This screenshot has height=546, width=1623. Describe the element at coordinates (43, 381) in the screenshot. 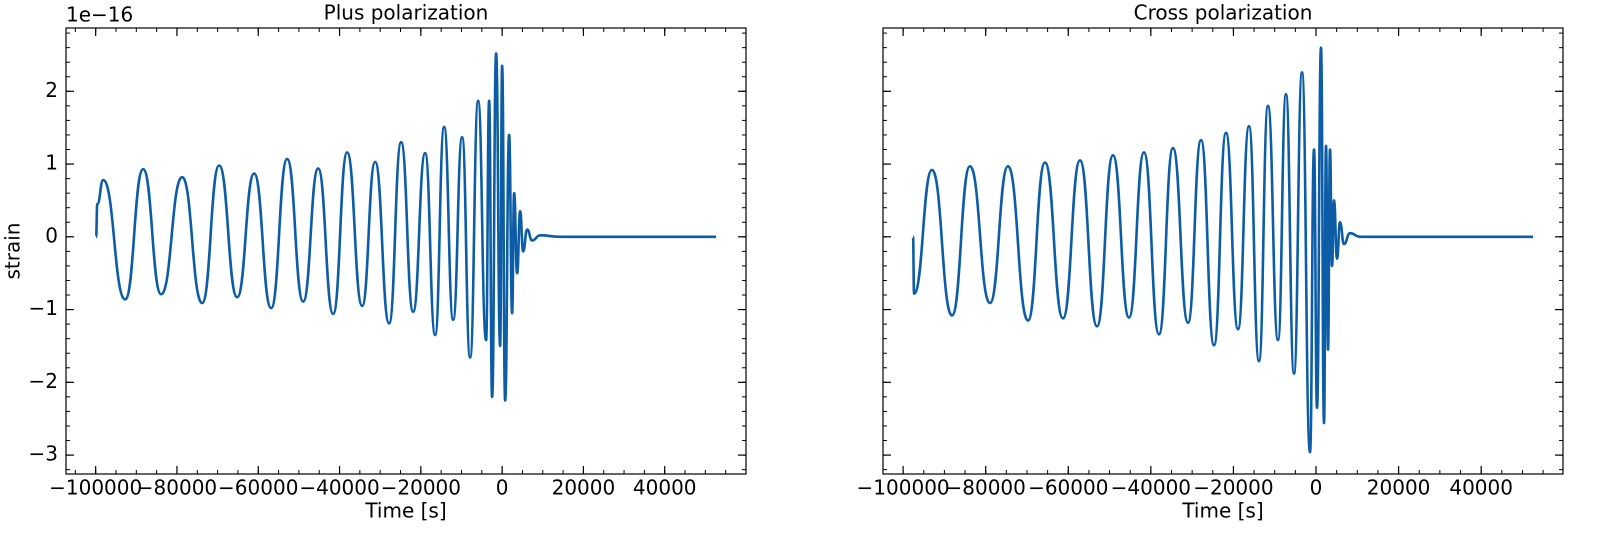

I see `y-tick-label: −2` at that location.